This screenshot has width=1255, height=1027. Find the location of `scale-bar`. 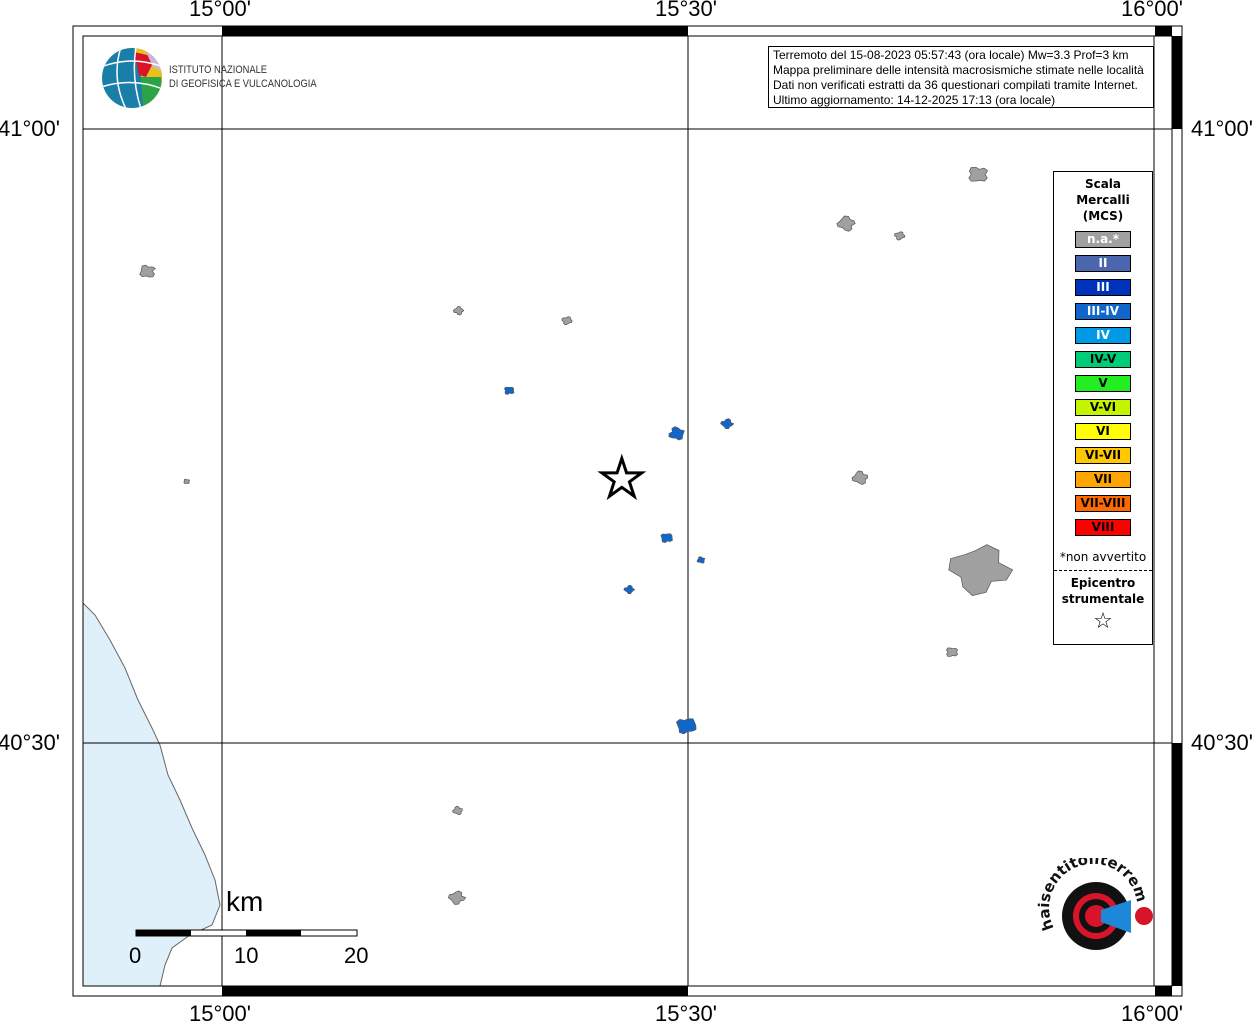

scale-bar is located at coordinates (246, 933).